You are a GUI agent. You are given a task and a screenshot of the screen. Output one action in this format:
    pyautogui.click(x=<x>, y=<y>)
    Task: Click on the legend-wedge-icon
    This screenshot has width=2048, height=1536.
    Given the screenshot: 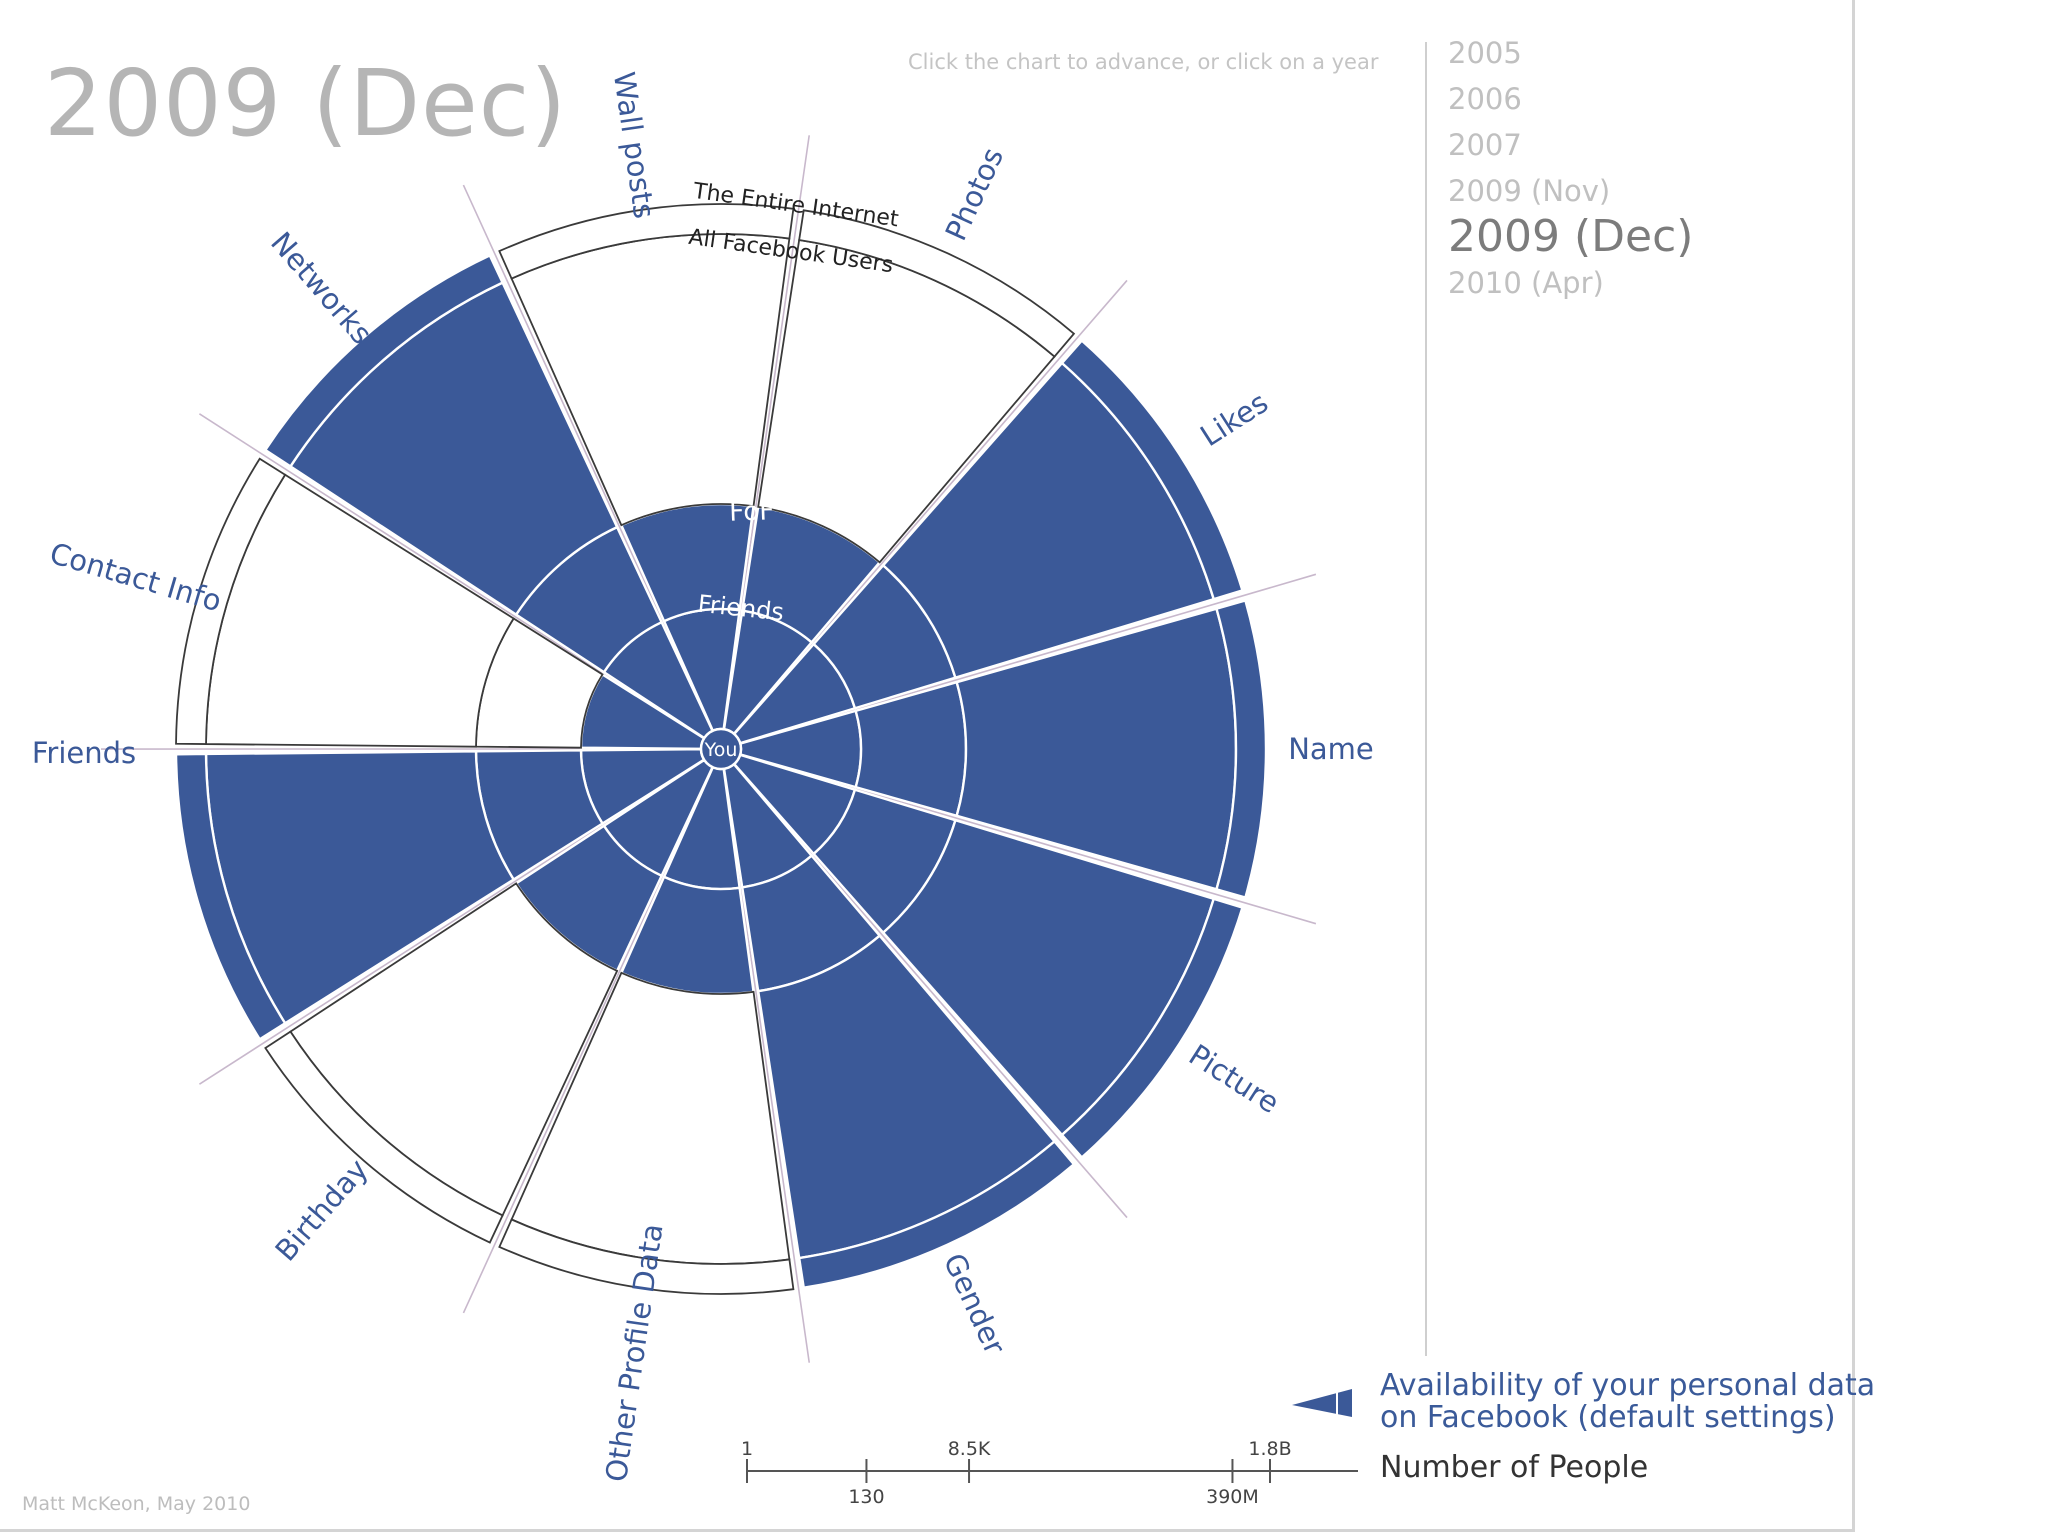 What is the action you would take?
    pyautogui.click(x=1322, y=1403)
    